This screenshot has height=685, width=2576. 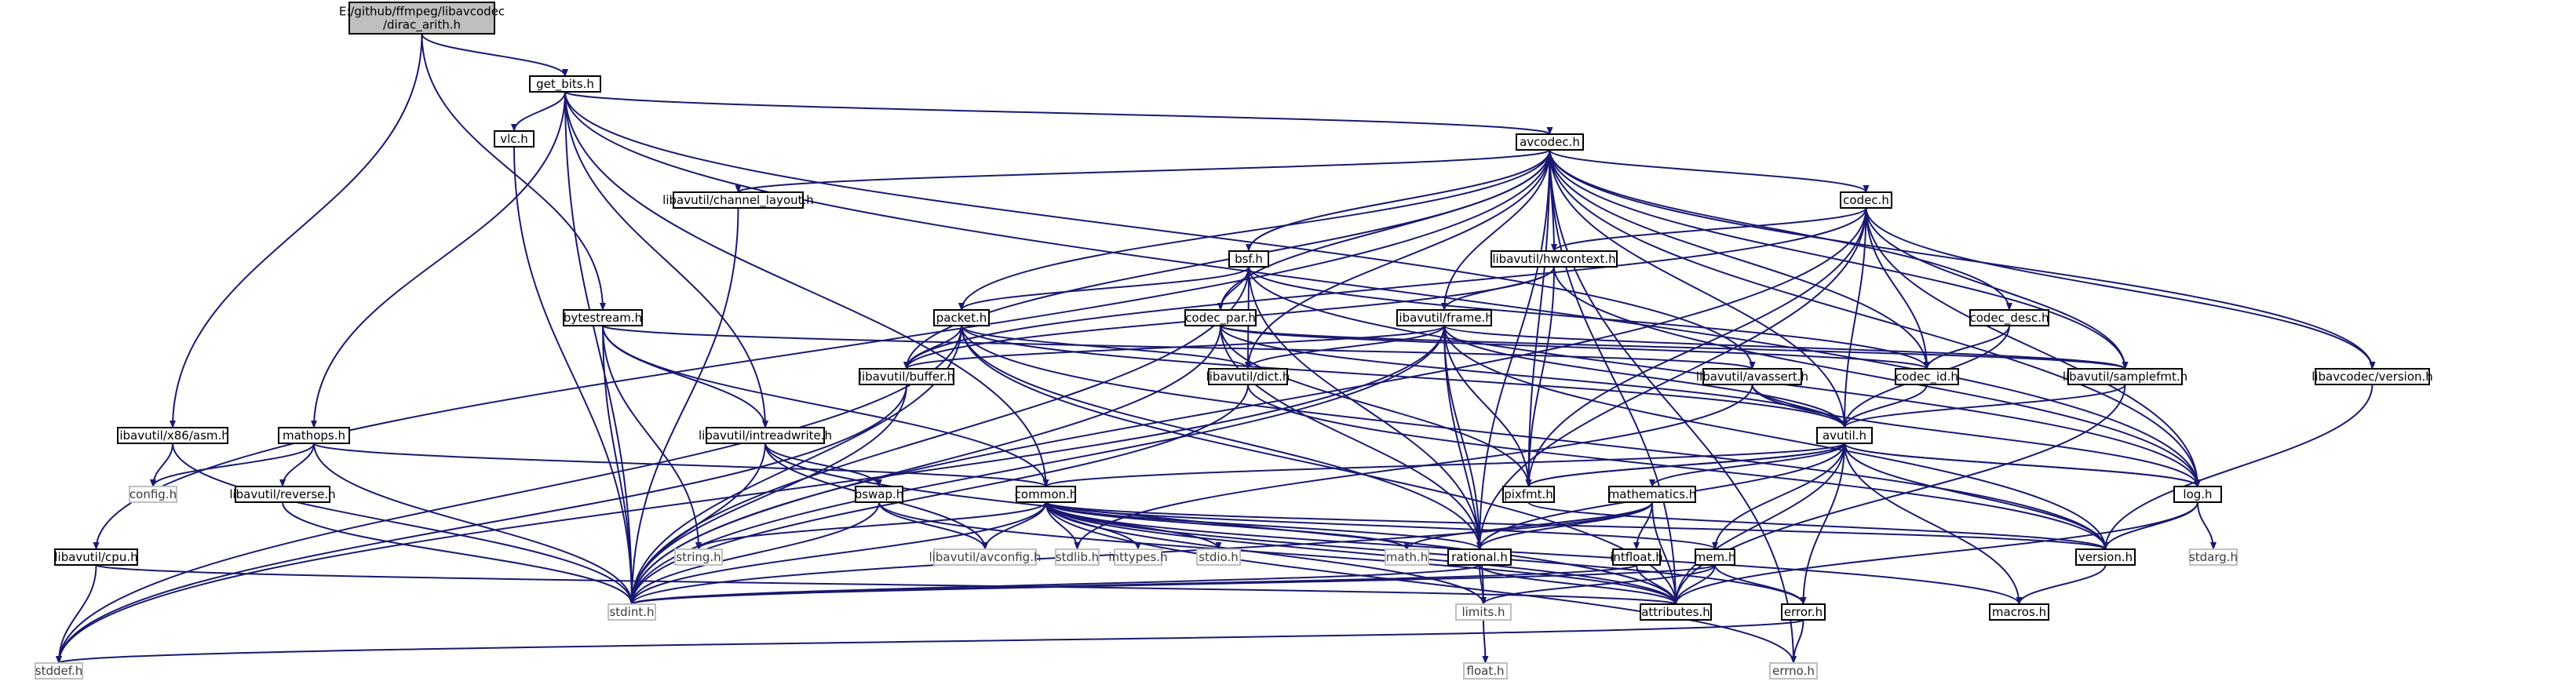 I want to click on node-asm: libavutil/x86/asm.h, so click(x=172, y=435).